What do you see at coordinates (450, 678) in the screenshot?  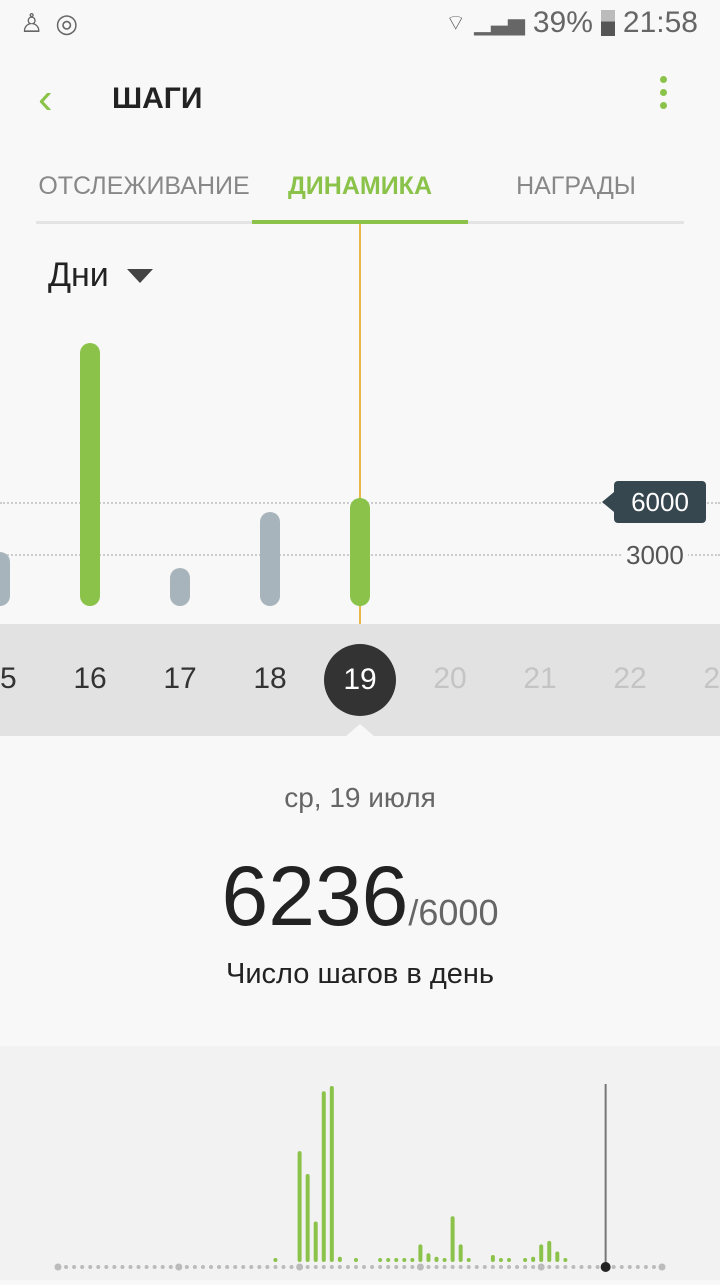 I see `day-20: 20` at bounding box center [450, 678].